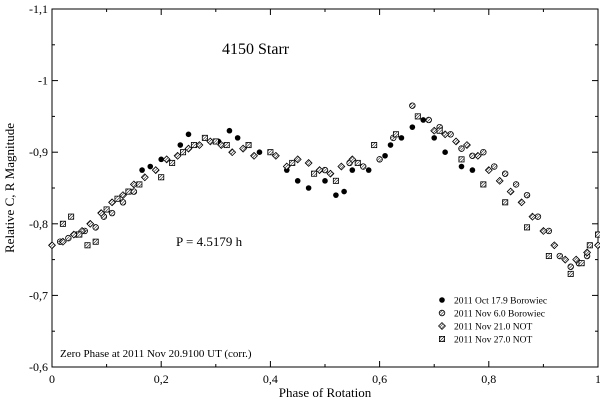 The width and height of the screenshot is (600, 400). Describe the element at coordinates (38, 367) in the screenshot. I see `y-tick-label: -0,6` at that location.